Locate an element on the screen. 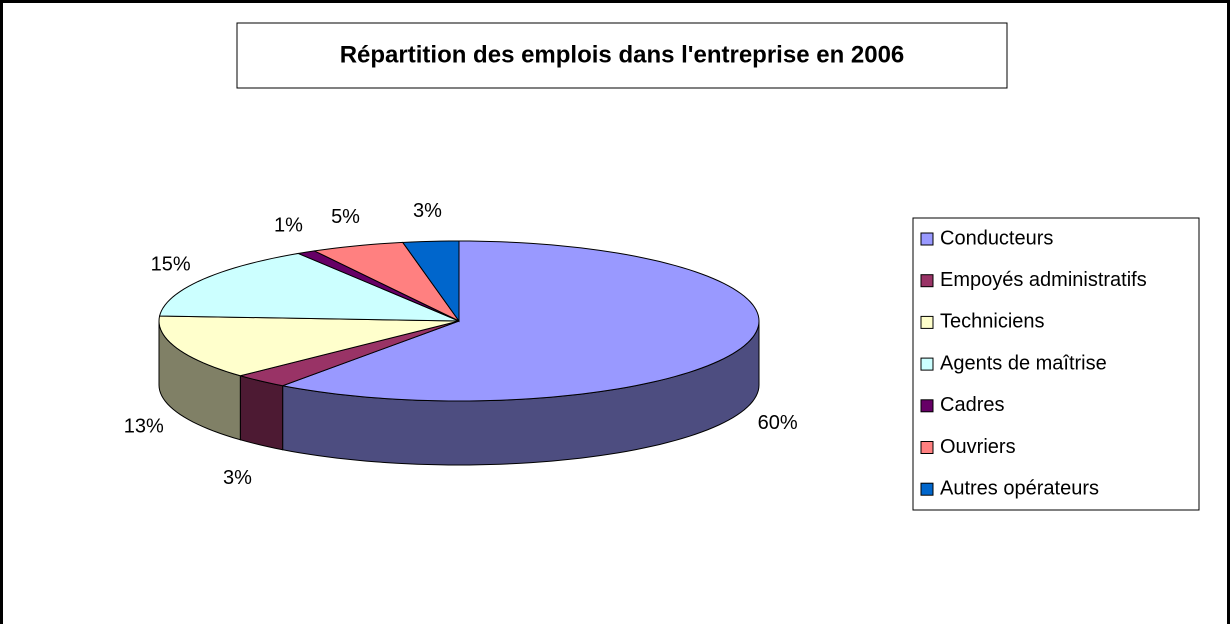 The image size is (1231, 624). legend-label: Empoyés administratifs is located at coordinates (1043, 280).